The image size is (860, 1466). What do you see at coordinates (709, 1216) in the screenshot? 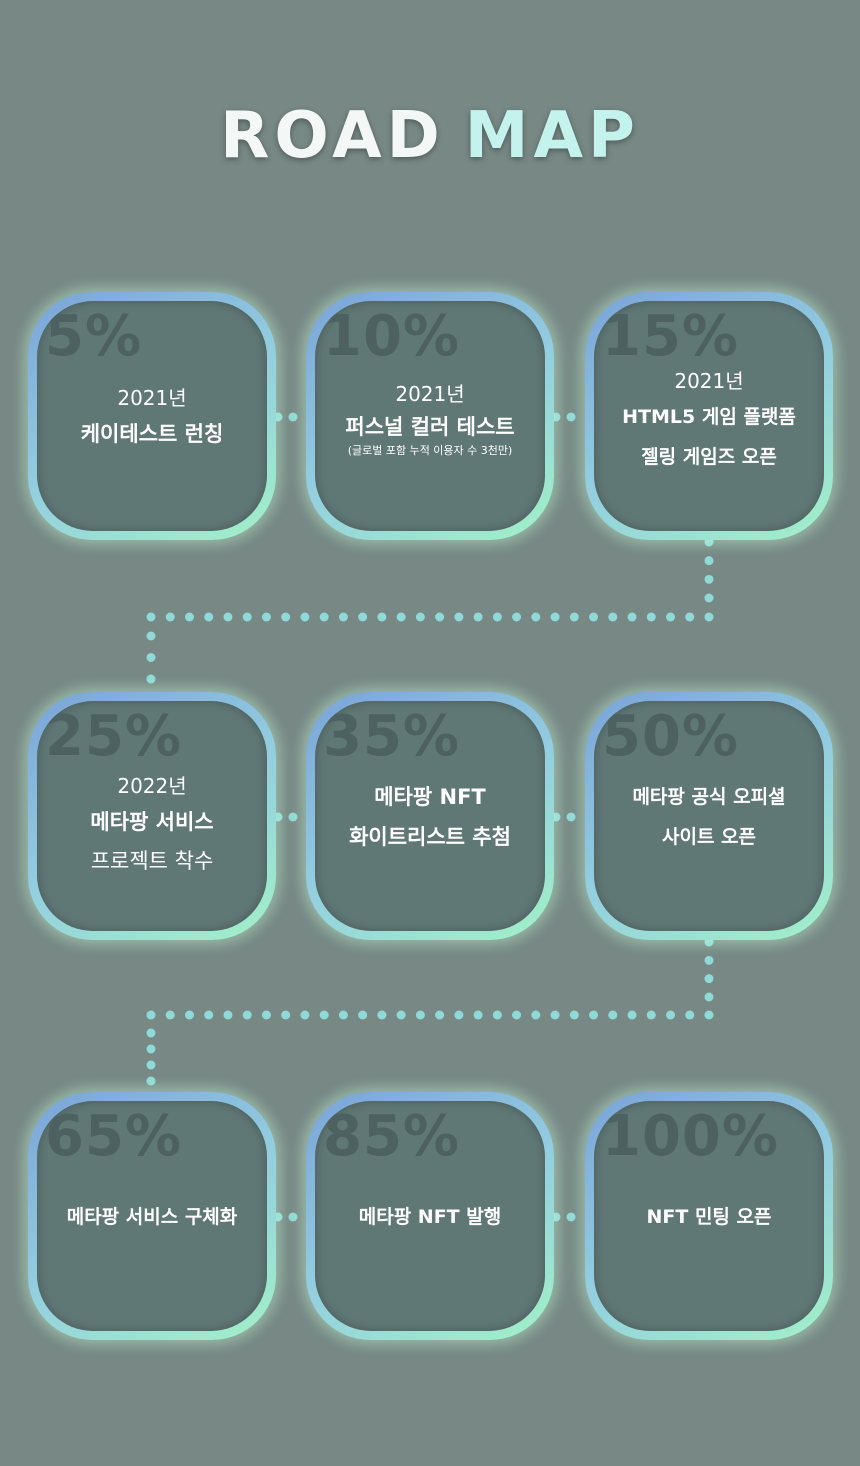
I see `milestone-card-100: 100% NFT 민팅 오픈` at bounding box center [709, 1216].